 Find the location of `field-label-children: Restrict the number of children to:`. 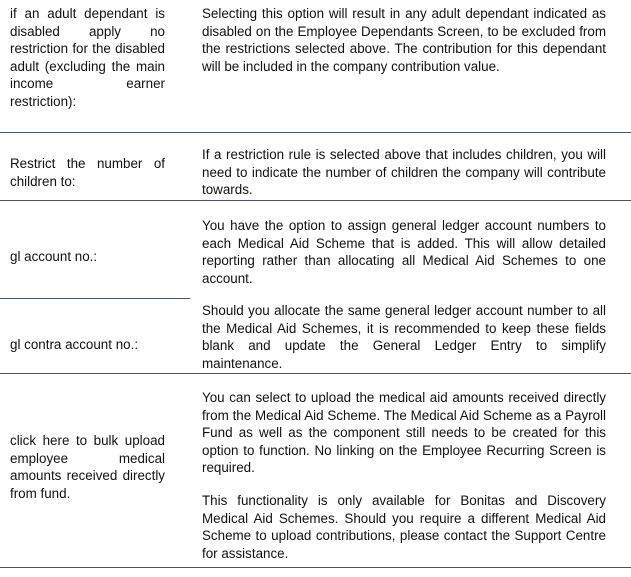

field-label-children: Restrict the number of children to: is located at coordinates (87, 172).